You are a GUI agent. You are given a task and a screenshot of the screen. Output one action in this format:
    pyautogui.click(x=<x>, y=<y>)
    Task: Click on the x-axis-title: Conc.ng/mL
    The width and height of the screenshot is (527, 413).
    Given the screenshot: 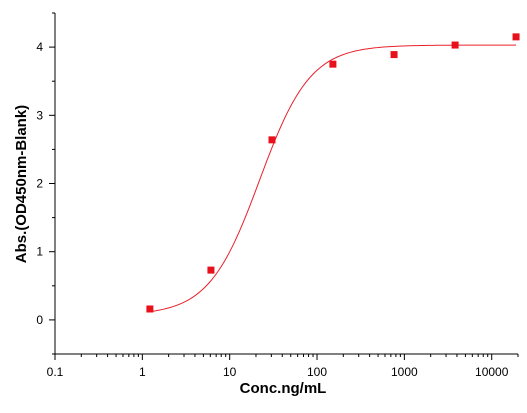 What is the action you would take?
    pyautogui.click(x=283, y=388)
    